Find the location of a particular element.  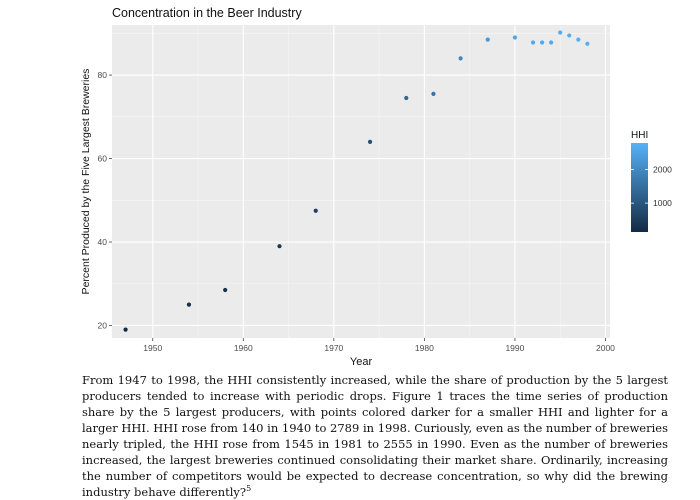

x-tick-label: 1980 is located at coordinates (424, 348).